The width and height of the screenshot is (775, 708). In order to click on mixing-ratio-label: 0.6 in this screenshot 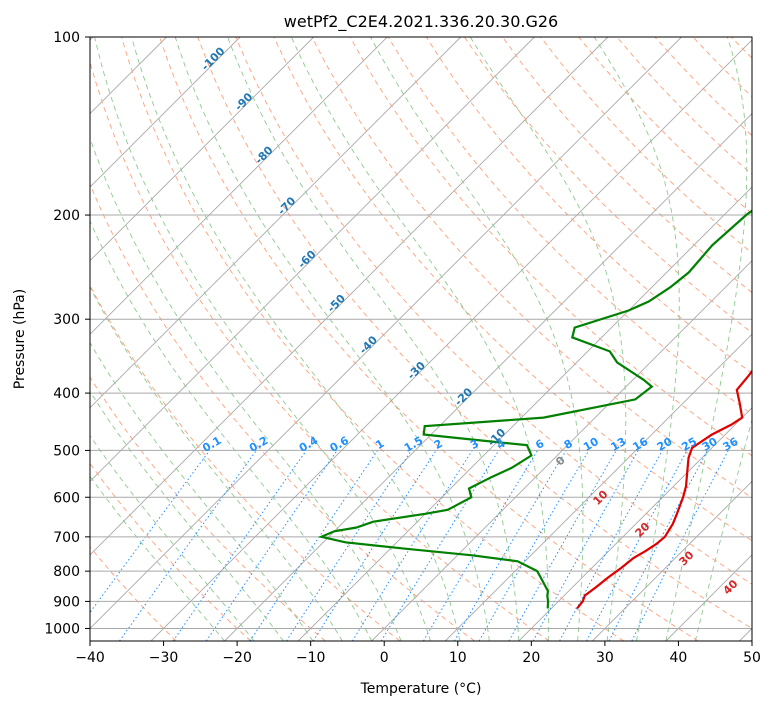, I will do `click(340, 444)`.